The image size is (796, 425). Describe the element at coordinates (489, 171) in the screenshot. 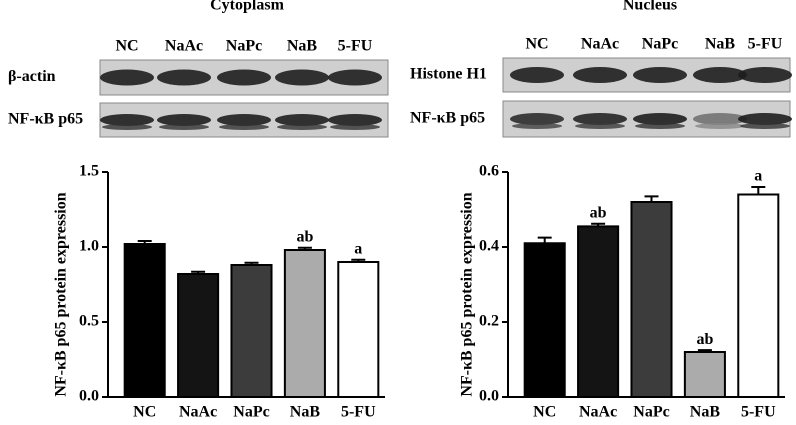

I see `y-tick-label: 0.6` at that location.